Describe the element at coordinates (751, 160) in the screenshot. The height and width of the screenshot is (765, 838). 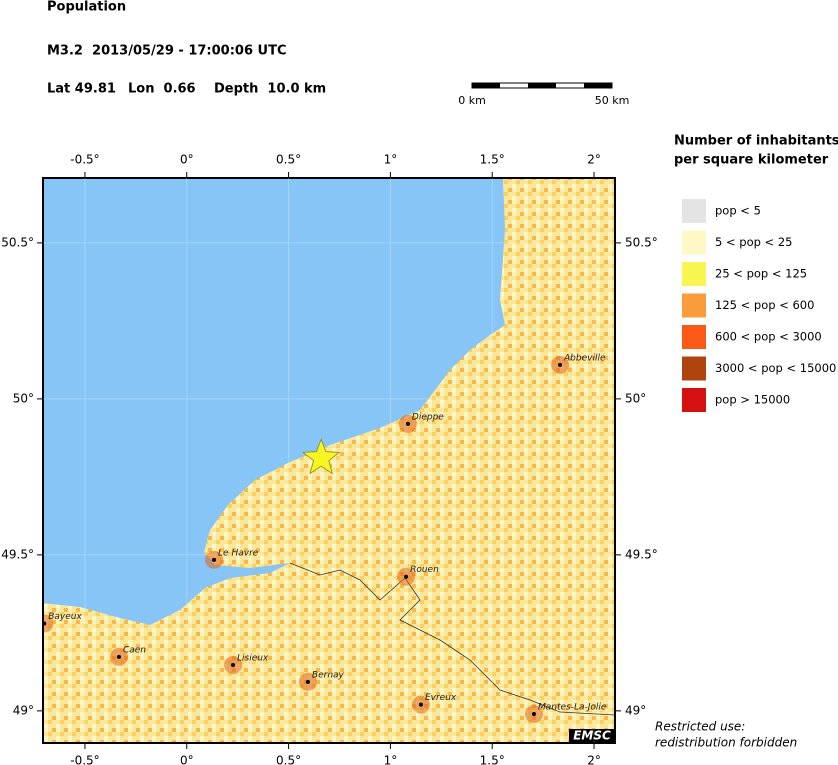
I see `legend-title: per square kilometer` at that location.